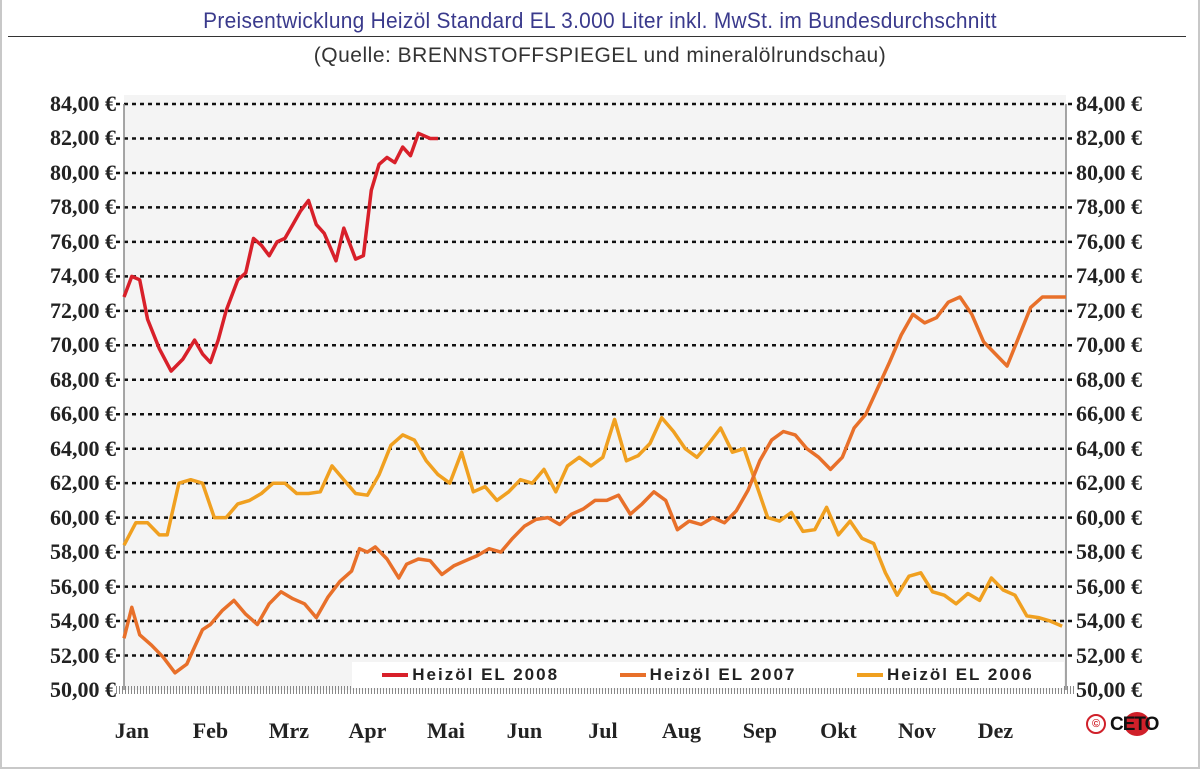 This screenshot has height=771, width=1200. What do you see at coordinates (597, 36) in the screenshot?
I see `title-underline` at bounding box center [597, 36].